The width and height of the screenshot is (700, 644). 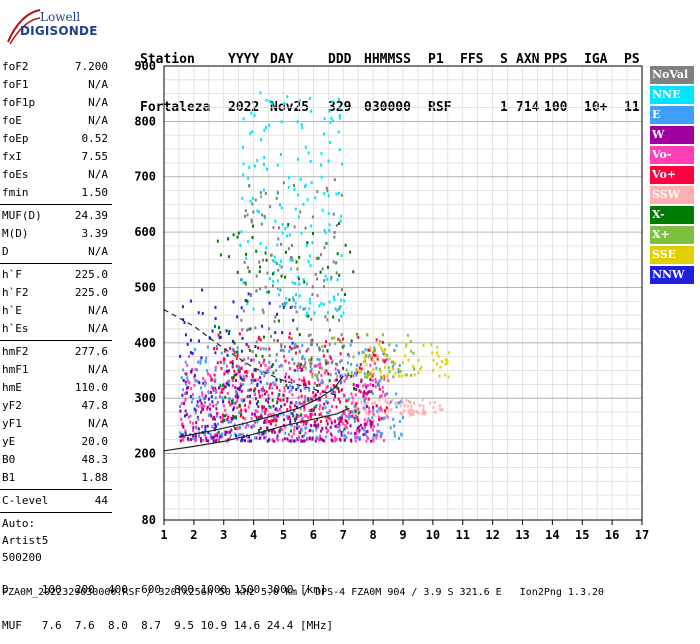 I want to click on legend-entry-ssw: SSW, so click(x=672, y=195).